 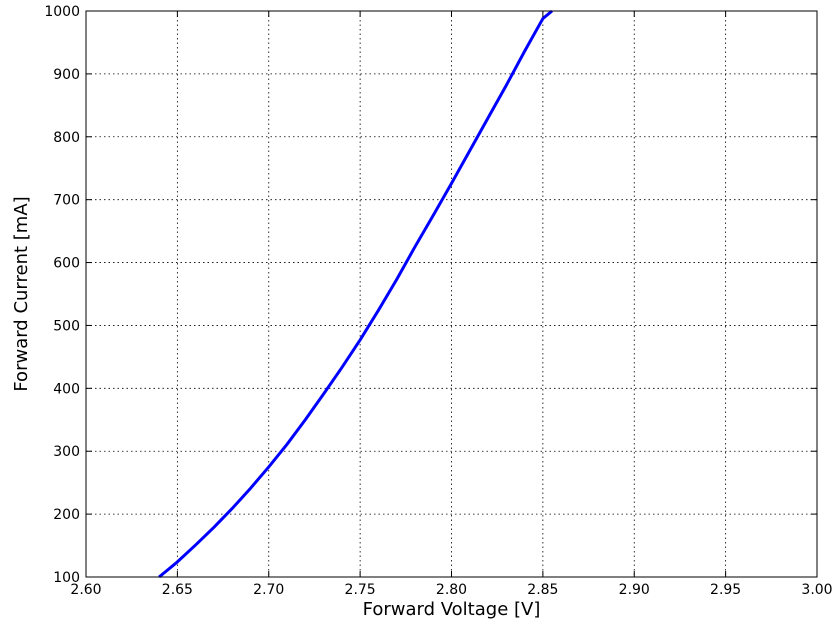 What do you see at coordinates (725, 590) in the screenshot?
I see `x-tick-label: 2.95` at bounding box center [725, 590].